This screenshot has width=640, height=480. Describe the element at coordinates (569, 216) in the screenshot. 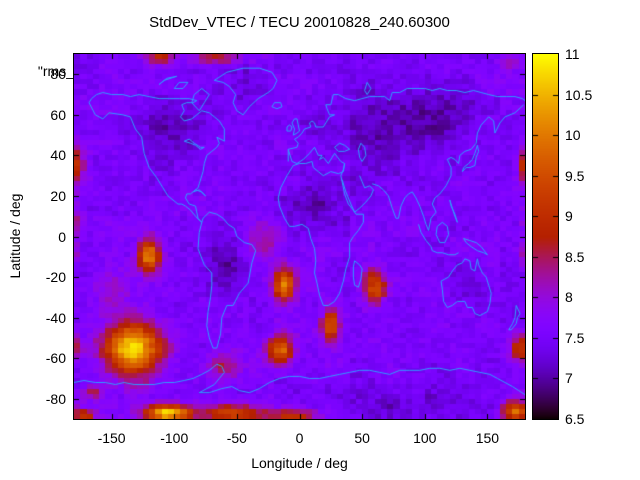

I see `colorbar-tick-label: 9` at that location.